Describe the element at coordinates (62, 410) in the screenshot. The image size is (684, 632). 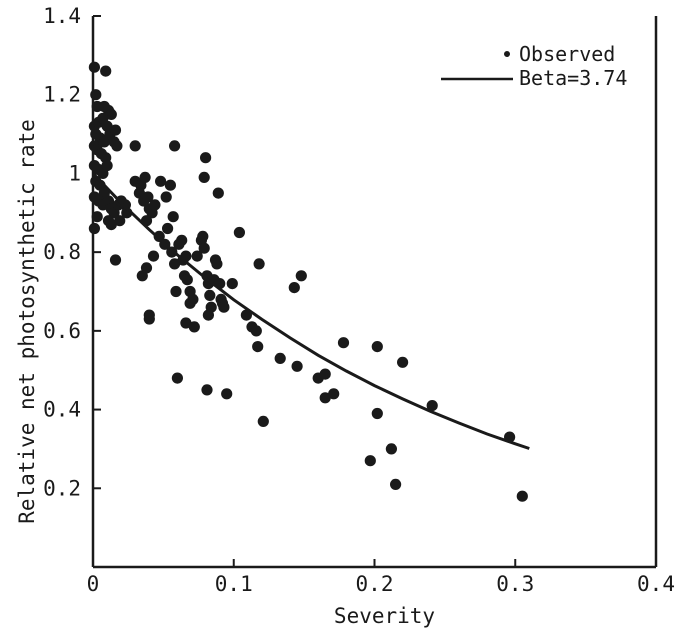
I see `y-tick-label: 0.4` at that location.